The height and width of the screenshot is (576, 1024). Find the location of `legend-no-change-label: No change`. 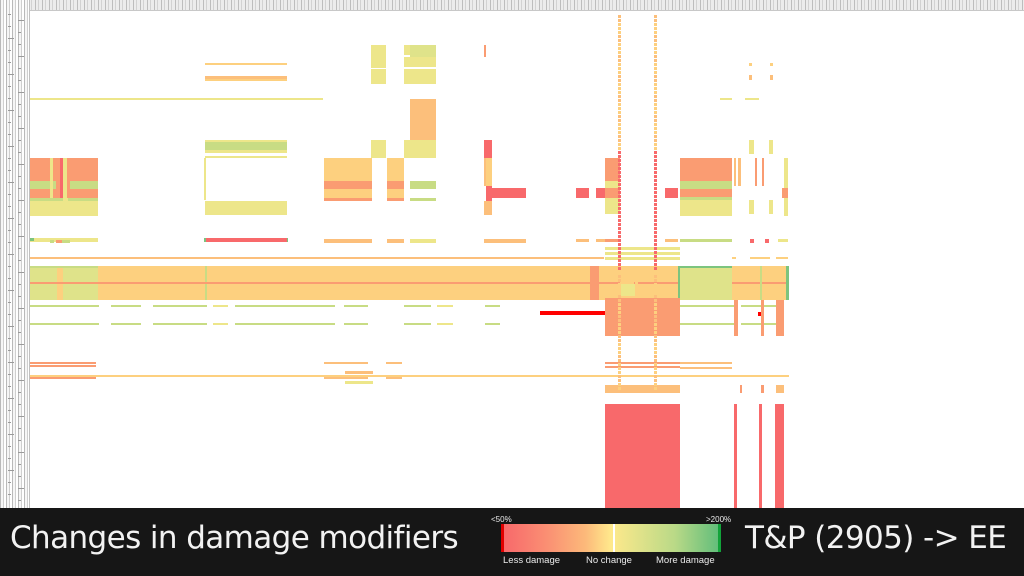

legend-no-change-label: No change is located at coordinates (609, 560).